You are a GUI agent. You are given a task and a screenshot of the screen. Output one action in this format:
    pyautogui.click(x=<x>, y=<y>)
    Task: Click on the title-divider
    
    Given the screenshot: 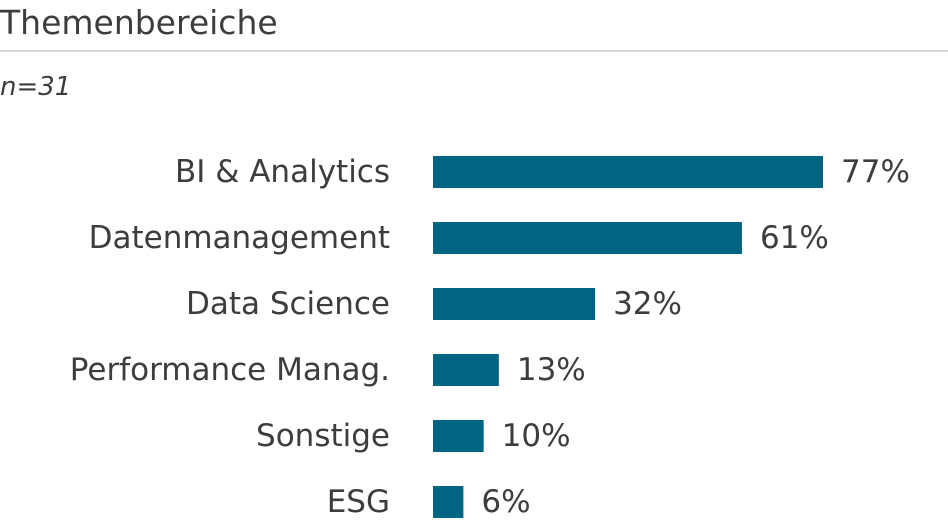 What is the action you would take?
    pyautogui.click(x=474, y=51)
    